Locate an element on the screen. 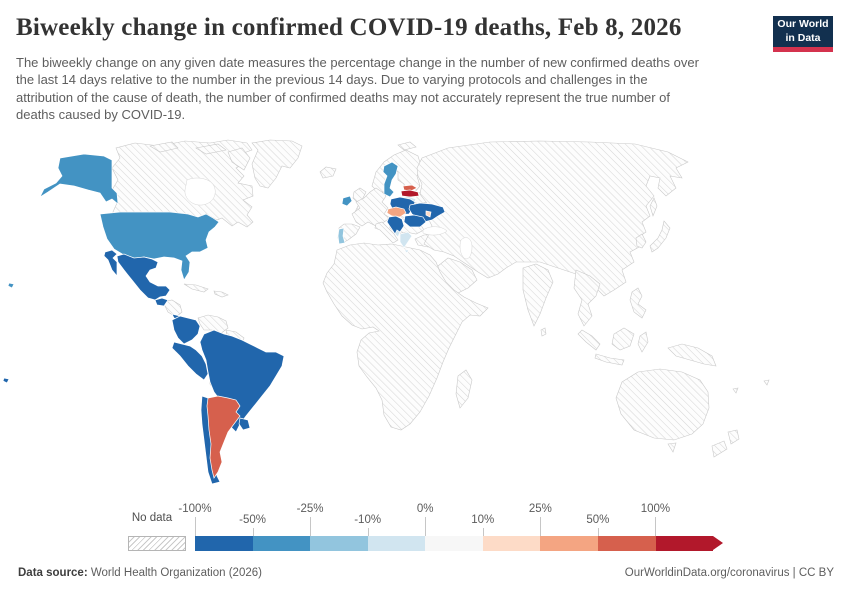 This screenshot has height=600, width=850. country-south-korea is located at coordinates (641, 241).